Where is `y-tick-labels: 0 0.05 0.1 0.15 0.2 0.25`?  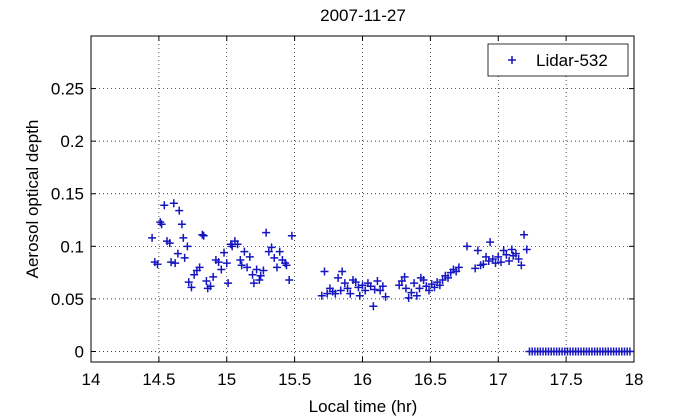 y-tick-labels: 0 0.05 0.1 0.15 0.2 0.25 is located at coordinates (67, 221).